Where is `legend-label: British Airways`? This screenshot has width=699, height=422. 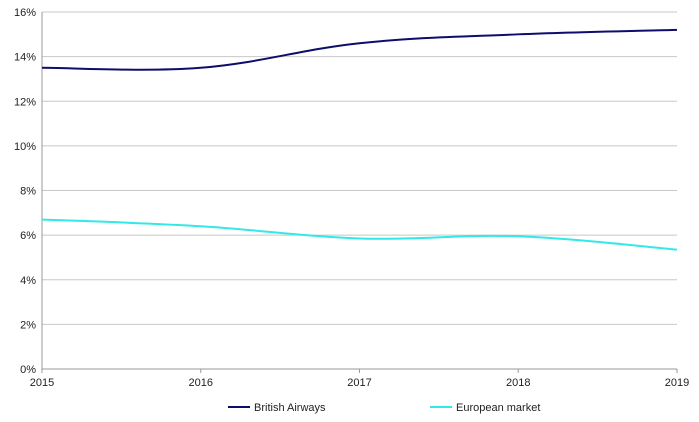 legend-label: British Airways is located at coordinates (290, 408).